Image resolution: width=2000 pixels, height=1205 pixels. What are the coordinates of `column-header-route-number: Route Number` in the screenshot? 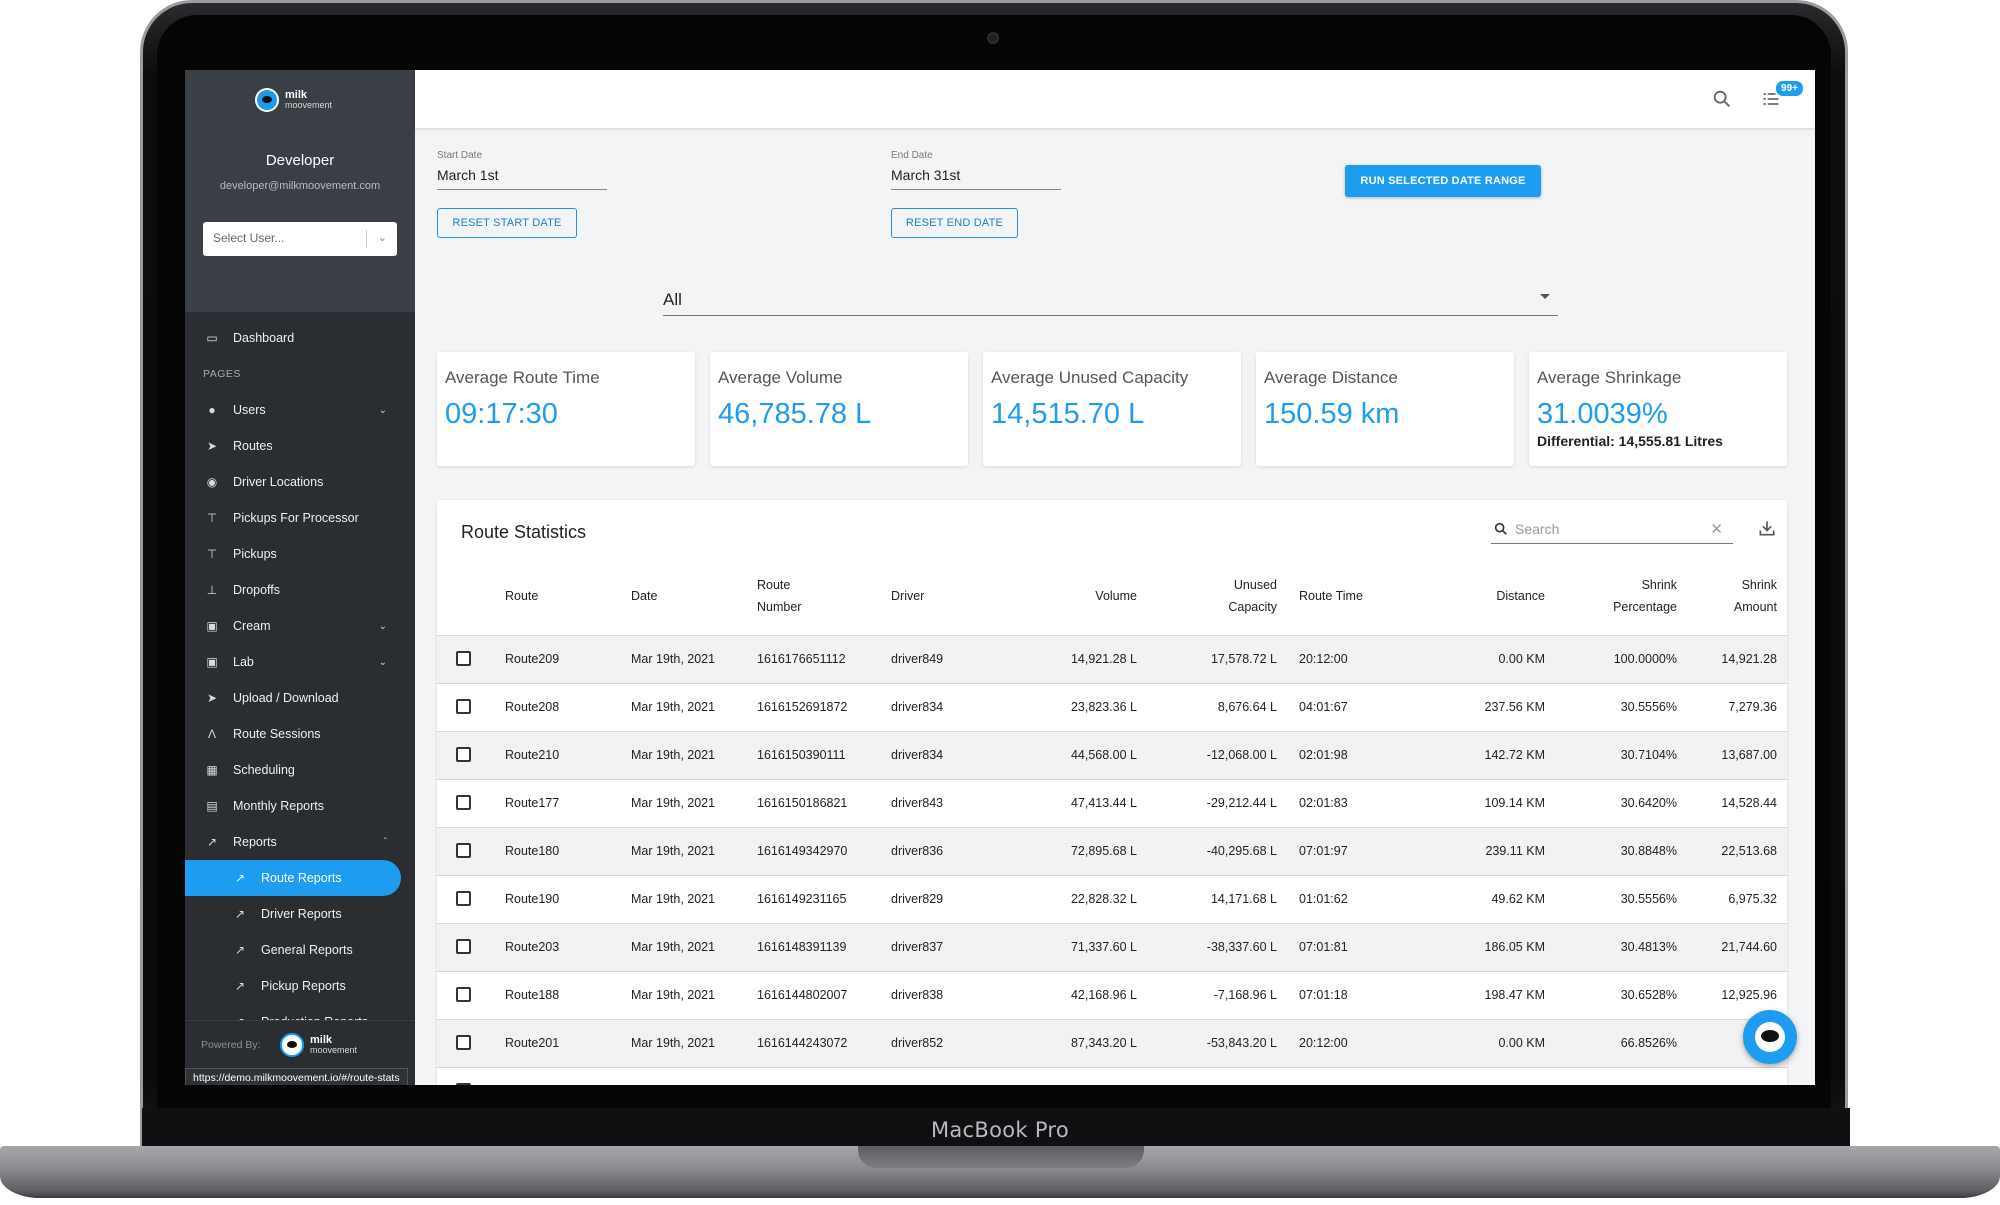 It's located at (779, 596).